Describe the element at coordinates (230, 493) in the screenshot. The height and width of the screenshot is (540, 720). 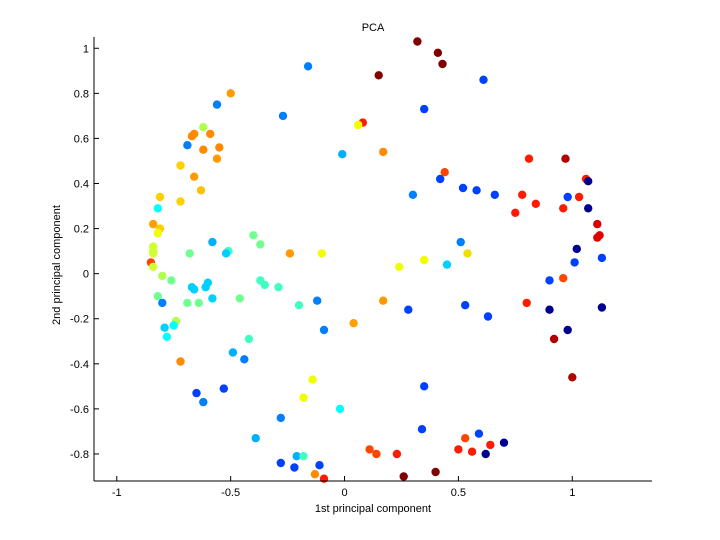
I see `x-tick-label-1: -0.5` at that location.